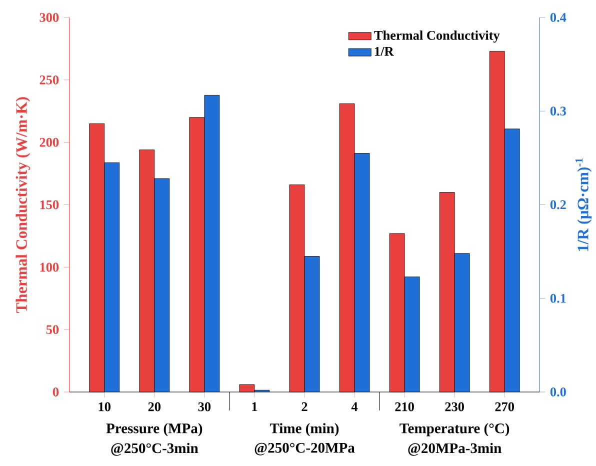 The width and height of the screenshot is (596, 466). Describe the element at coordinates (584, 204) in the screenshot. I see `y2-axis-title: 1/R (μΩ·cm)$^{-1}$` at that location.